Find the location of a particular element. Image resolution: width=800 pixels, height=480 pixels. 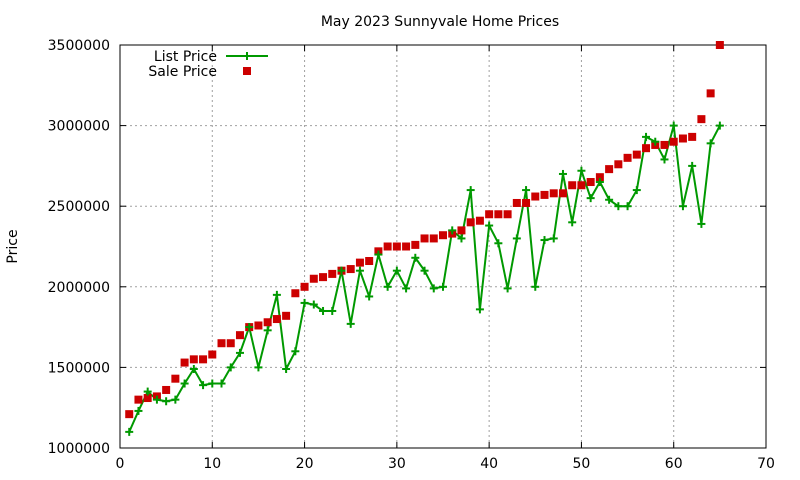

legend: List Price Sale Price is located at coordinates (208, 64).